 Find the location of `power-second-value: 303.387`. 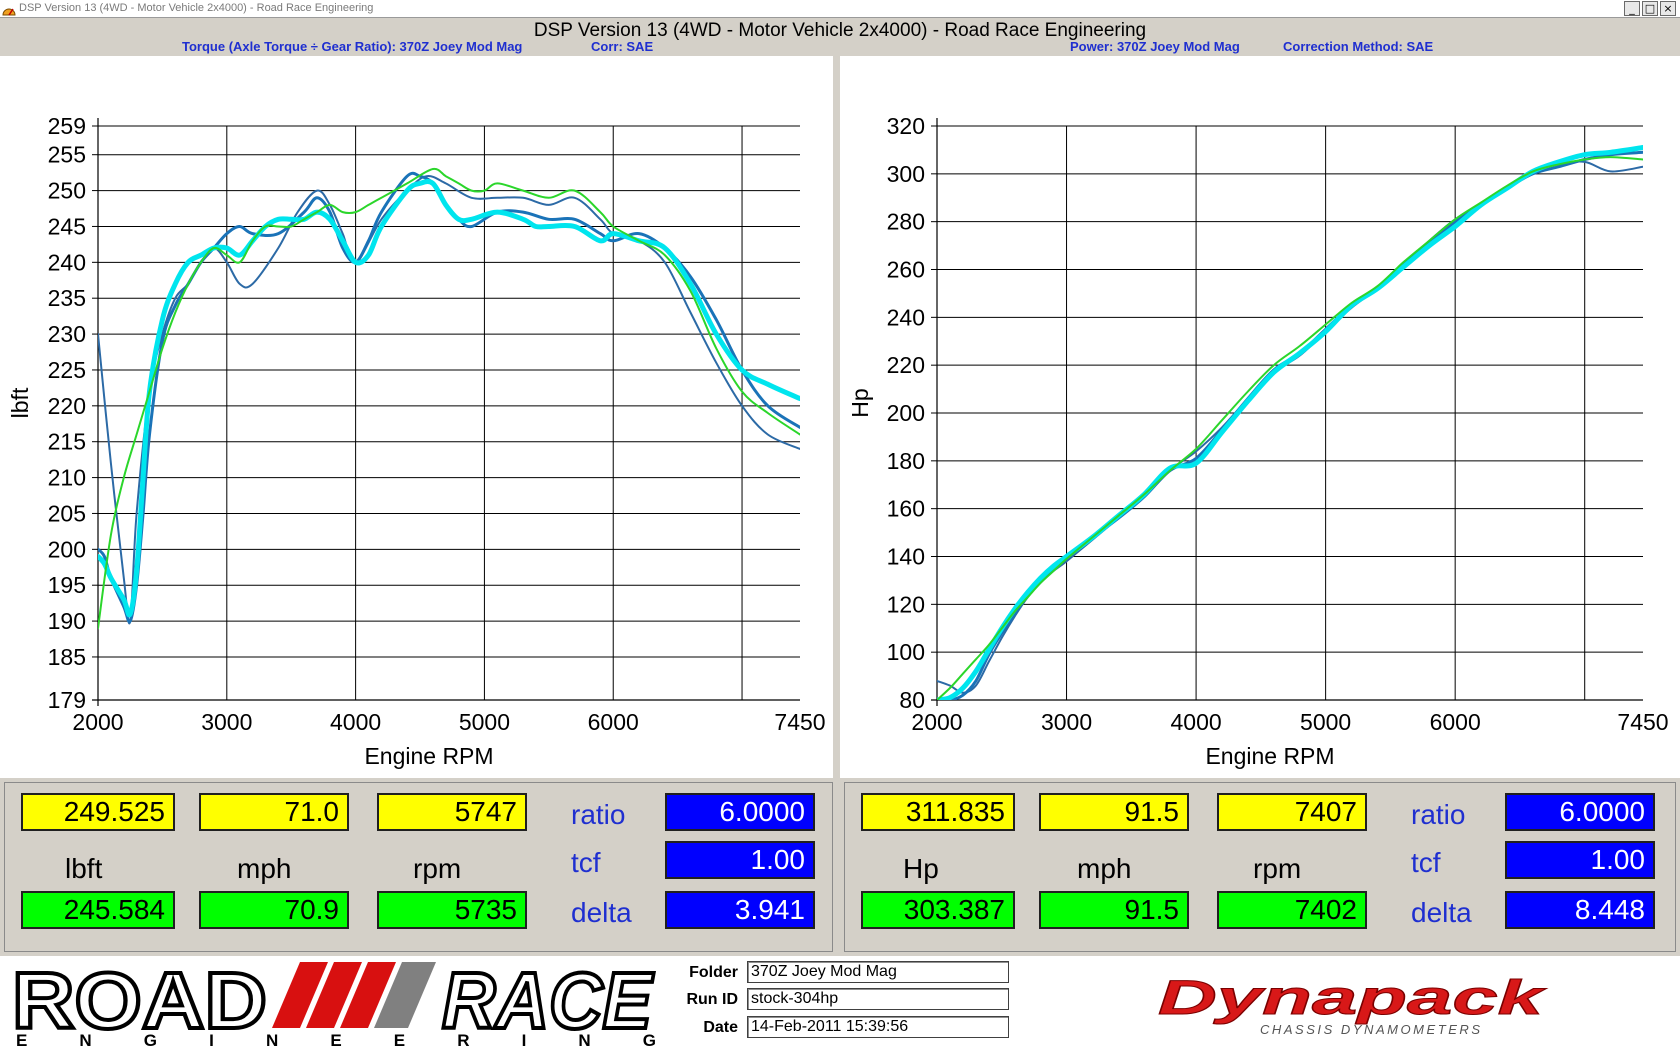

power-second-value: 303.387 is located at coordinates (938, 910).